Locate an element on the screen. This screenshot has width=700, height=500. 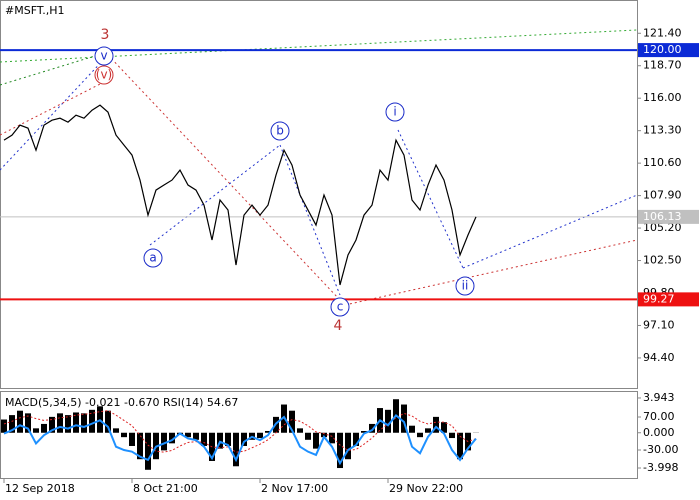
y-tick-label: 110.60 is located at coordinates (662, 162).